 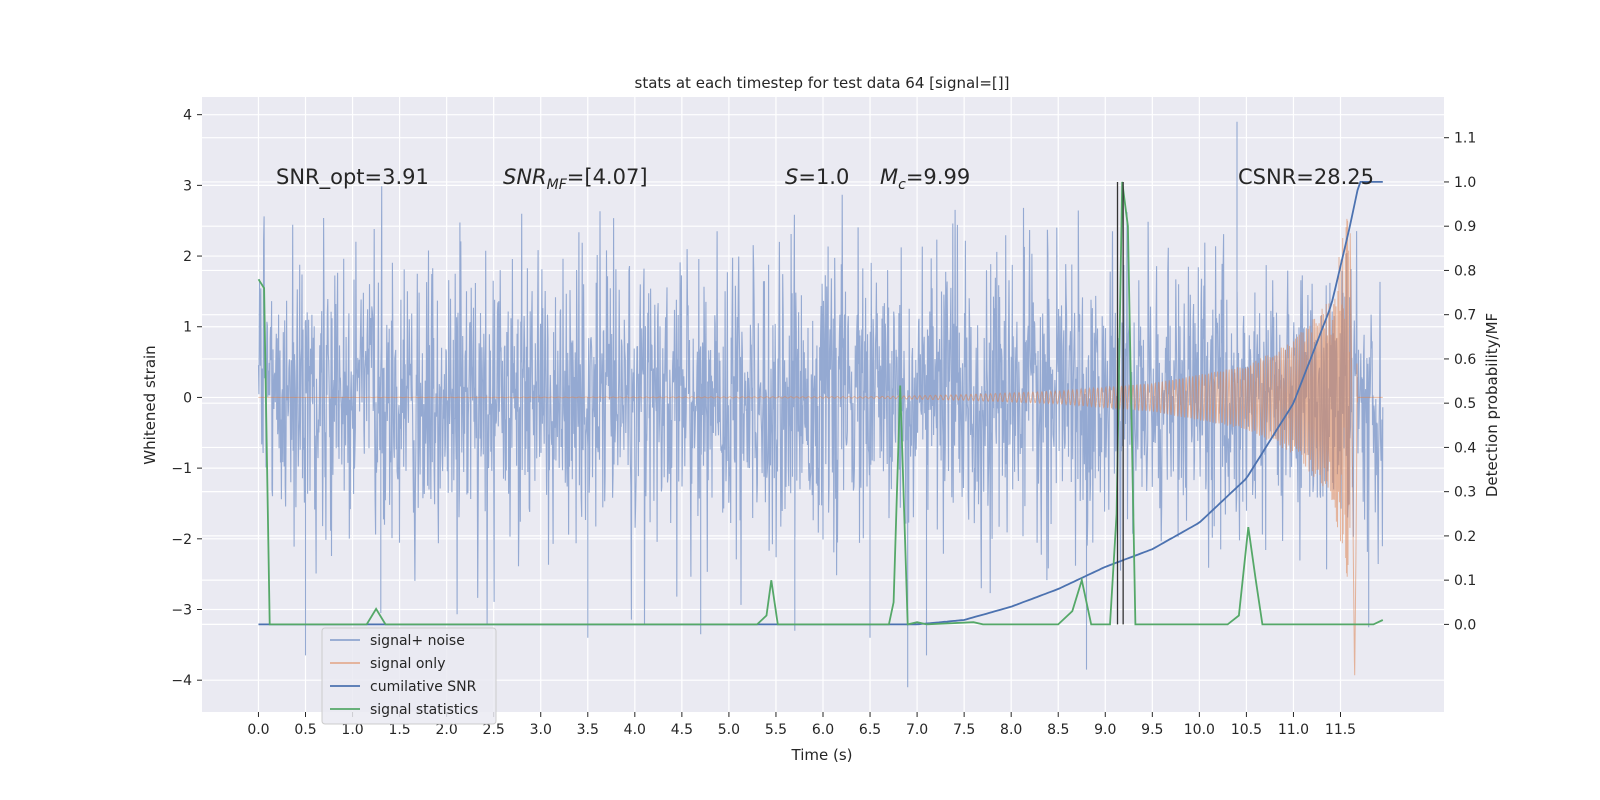 What do you see at coordinates (889, 177) in the screenshot?
I see `annotation-mc-main: M` at bounding box center [889, 177].